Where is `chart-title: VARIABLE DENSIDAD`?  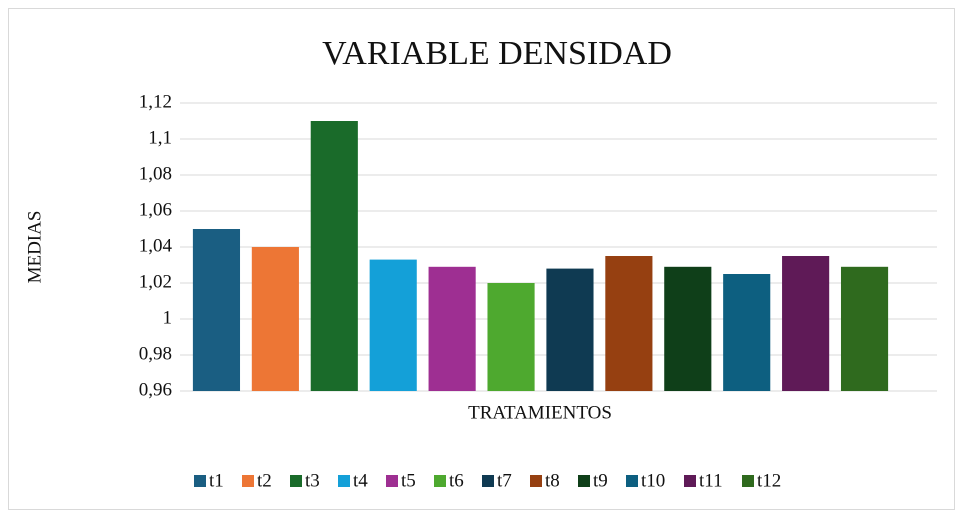
chart-title: VARIABLE DENSIDAD is located at coordinates (497, 53).